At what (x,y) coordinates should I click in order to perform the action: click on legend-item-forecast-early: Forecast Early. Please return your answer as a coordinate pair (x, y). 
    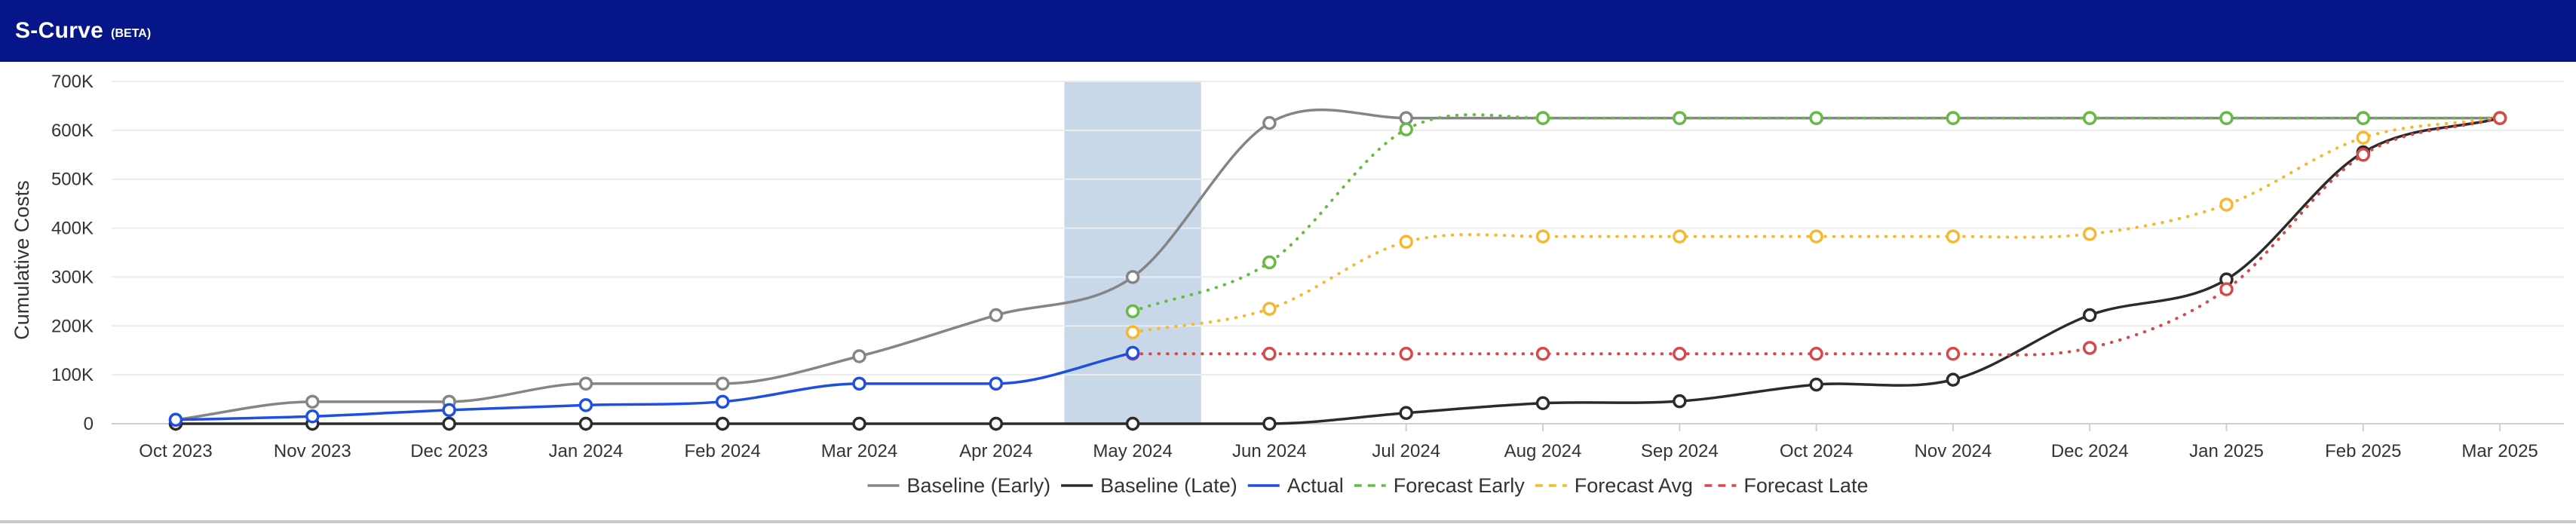
    Looking at the image, I should click on (1440, 485).